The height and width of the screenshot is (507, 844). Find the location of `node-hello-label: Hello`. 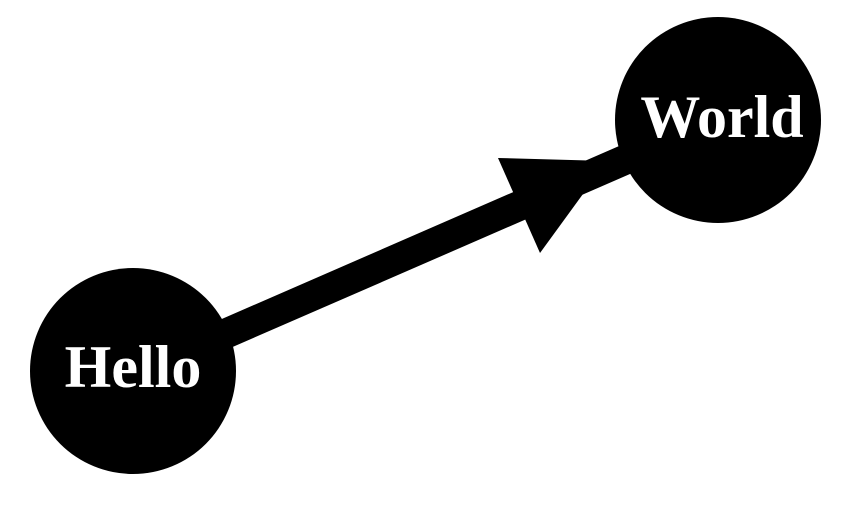

node-hello-label: Hello is located at coordinates (133, 367).